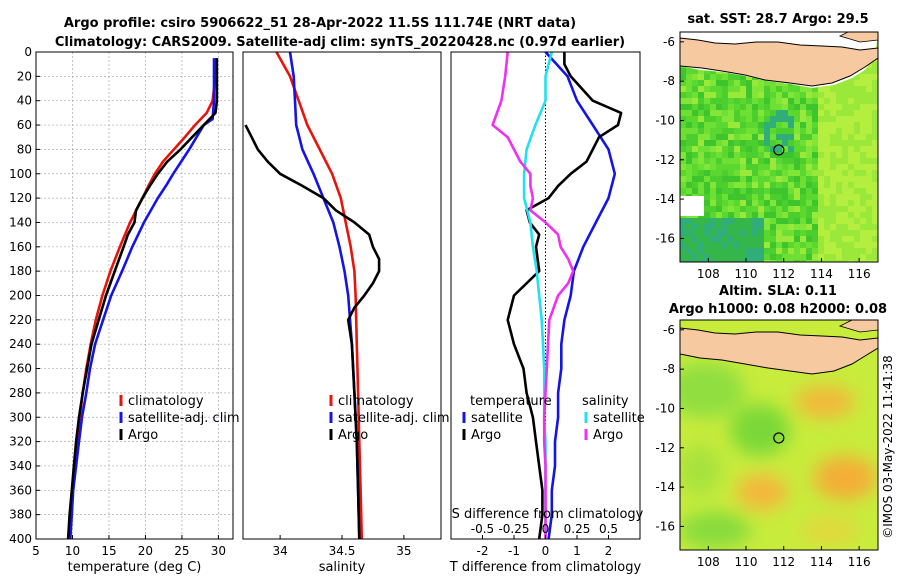 The width and height of the screenshot is (900, 580). I want to click on sla-blob, so click(830, 530).